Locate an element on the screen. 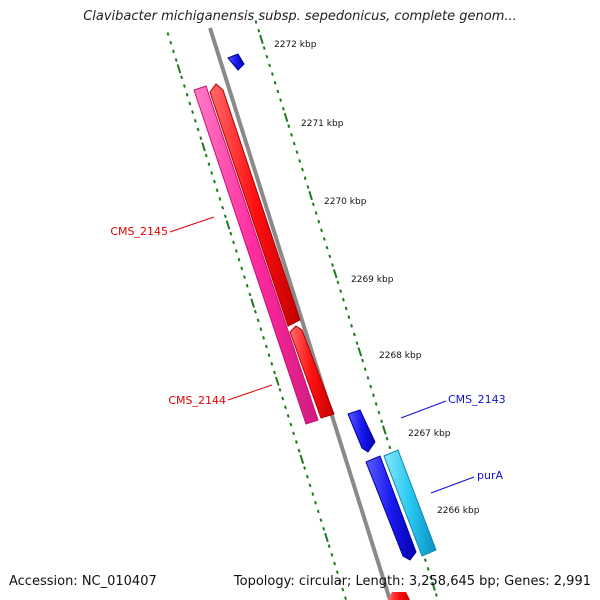  gene-label-cms-2145: CMS_2145 is located at coordinates (139, 231).